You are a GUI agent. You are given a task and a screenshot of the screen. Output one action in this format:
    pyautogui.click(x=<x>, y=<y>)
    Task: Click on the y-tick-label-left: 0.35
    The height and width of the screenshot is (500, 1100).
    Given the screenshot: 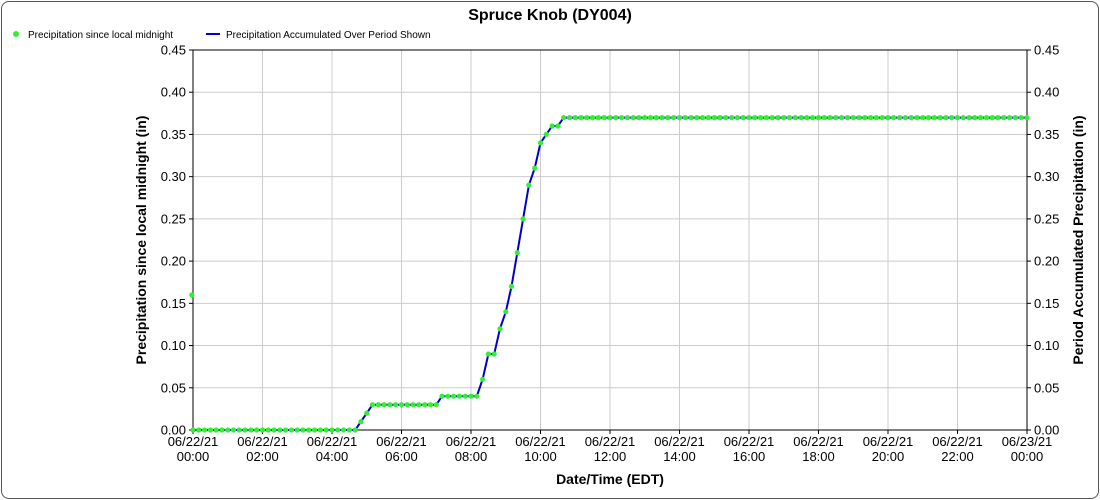 What is the action you would take?
    pyautogui.click(x=173, y=134)
    